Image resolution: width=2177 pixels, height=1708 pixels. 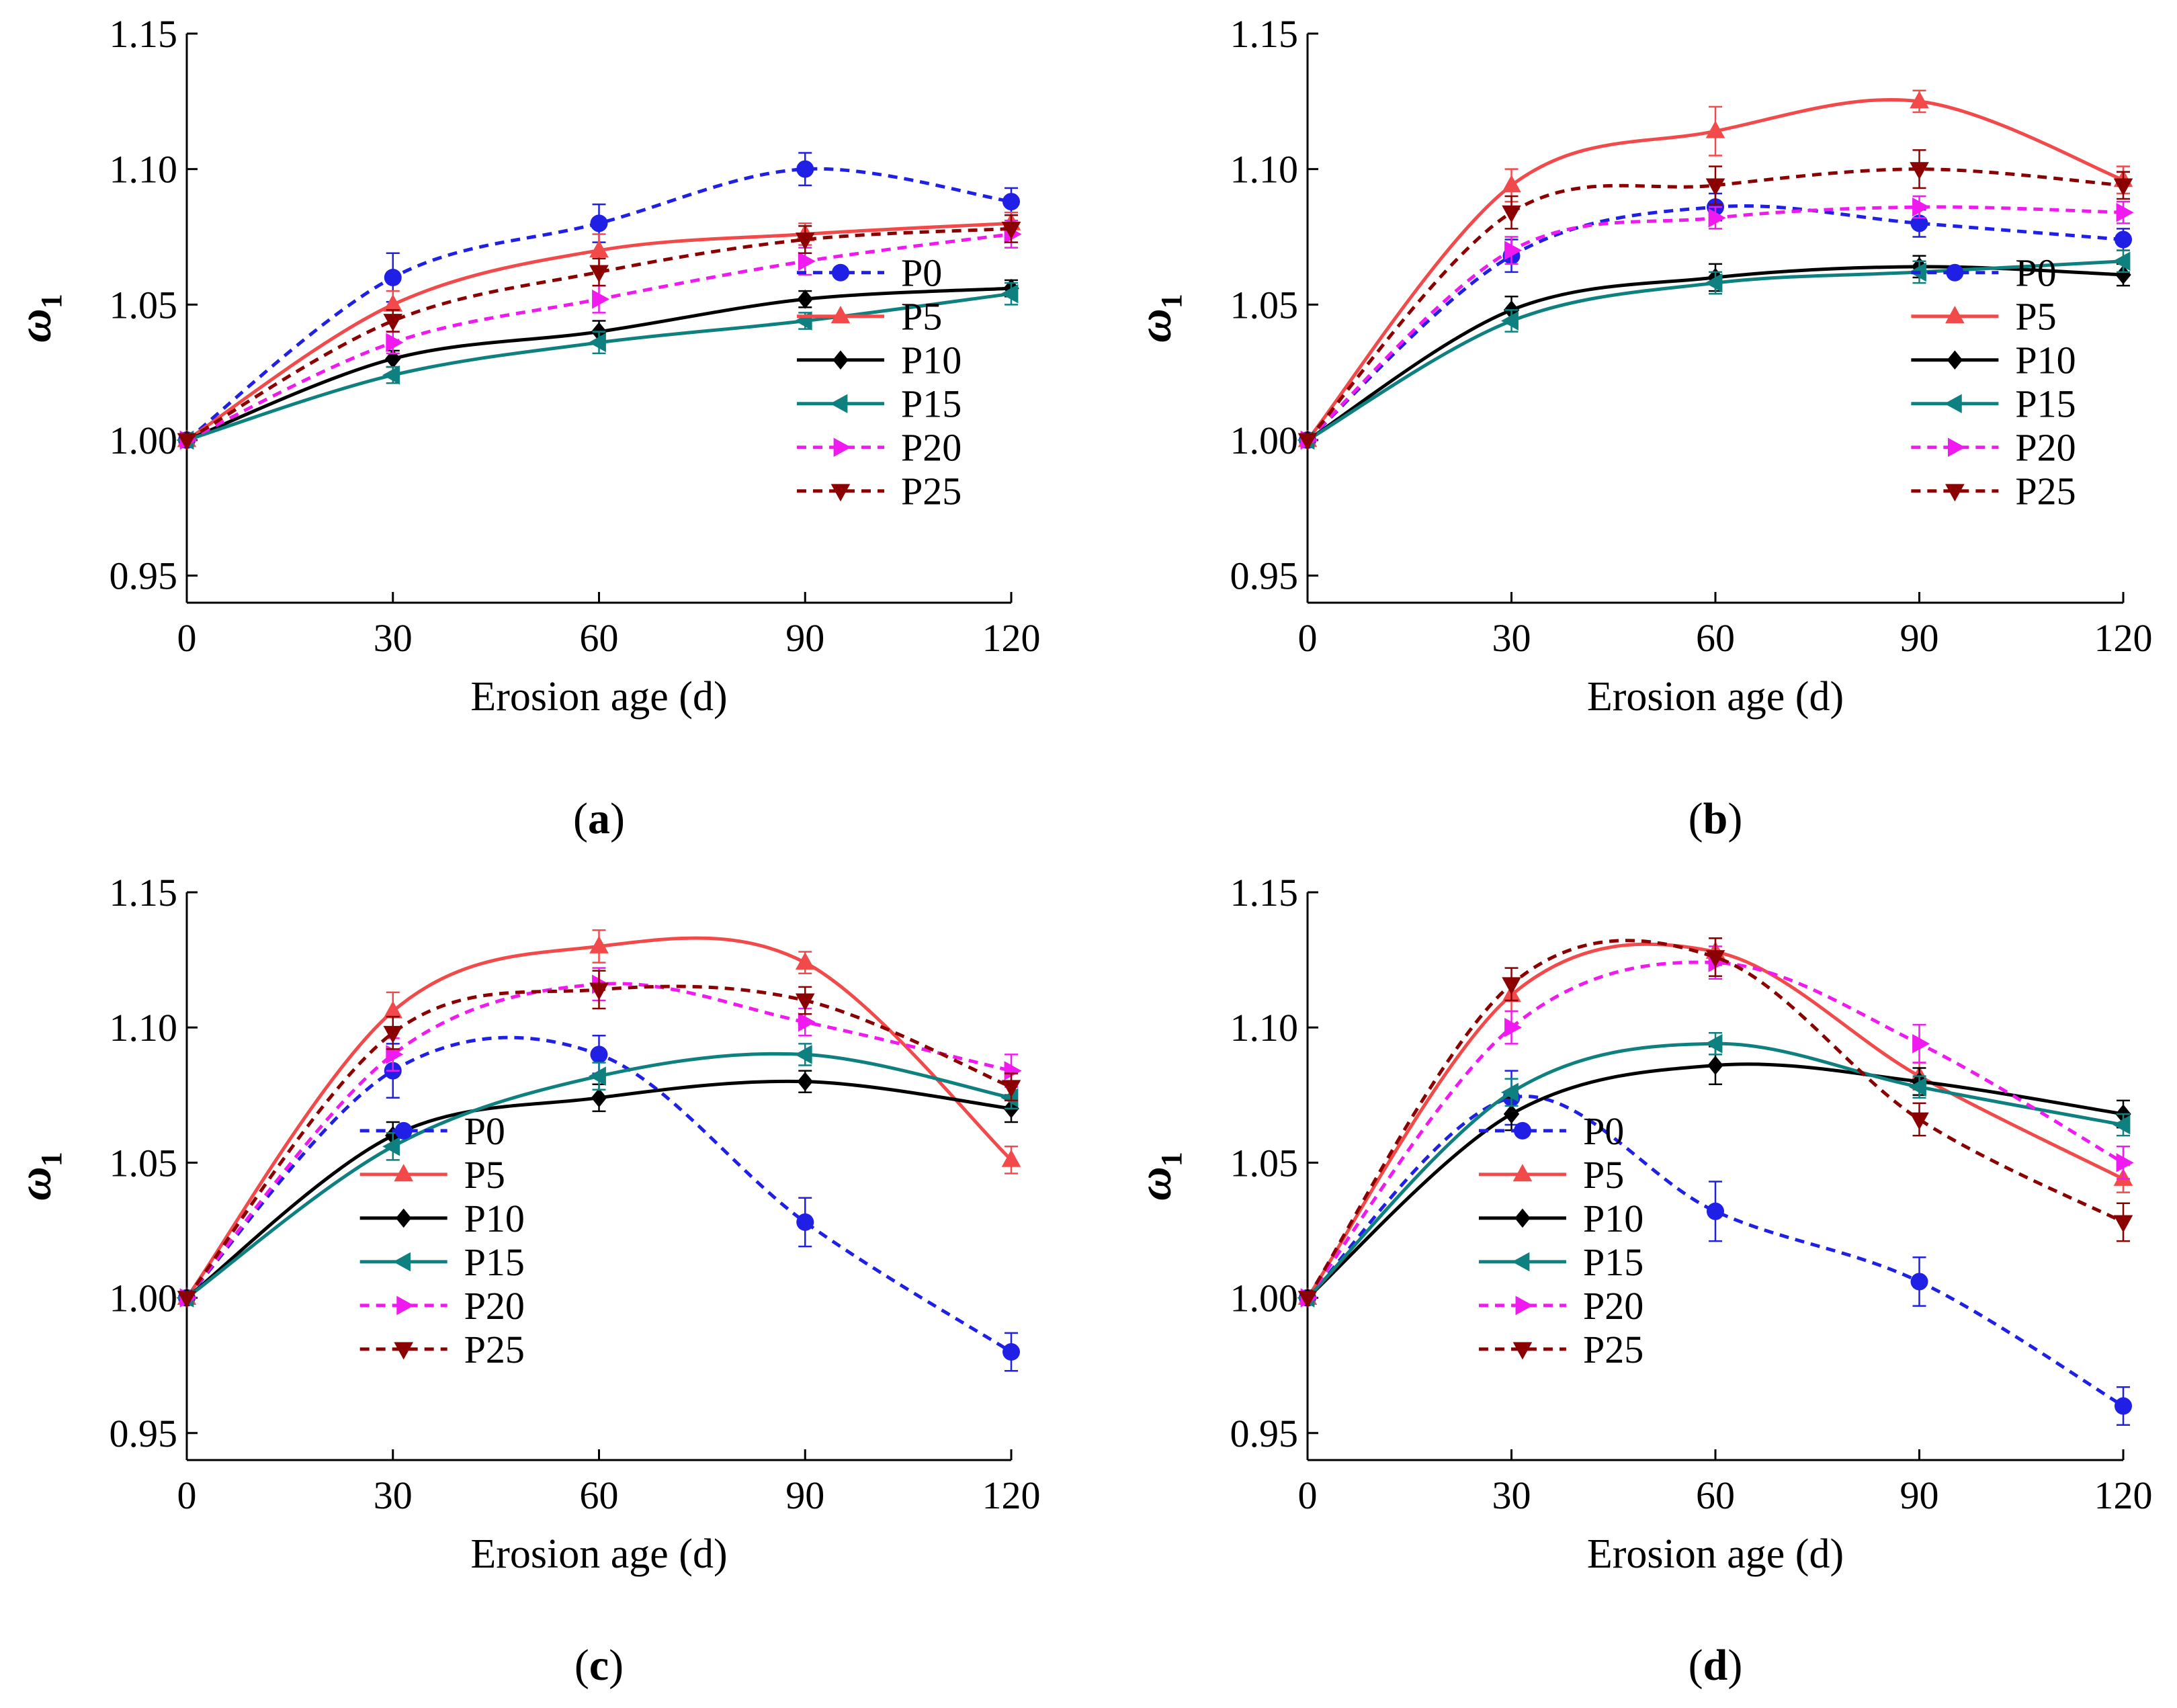 What do you see at coordinates (598, 1141) in the screenshot?
I see `series-line-p25` at bounding box center [598, 1141].